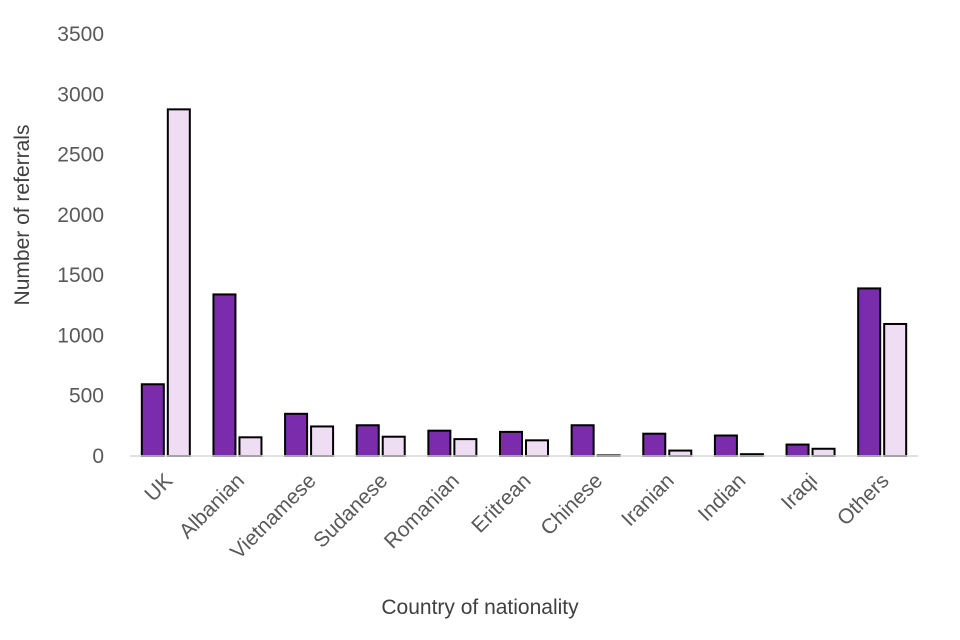 Image resolution: width=960 pixels, height=640 pixels. Describe the element at coordinates (648, 500) in the screenshot. I see `x-tick-label: Iranian` at that location.